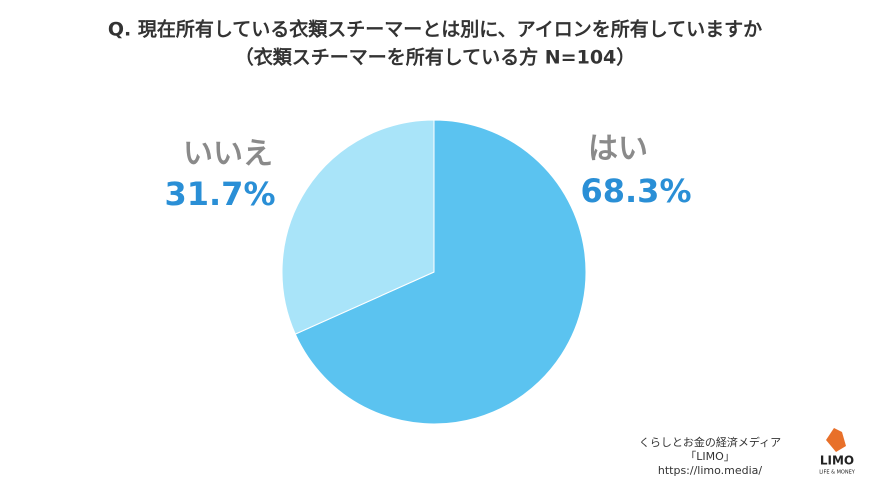 The width and height of the screenshot is (870, 489). I want to click on pie-slice, so click(358, 227).